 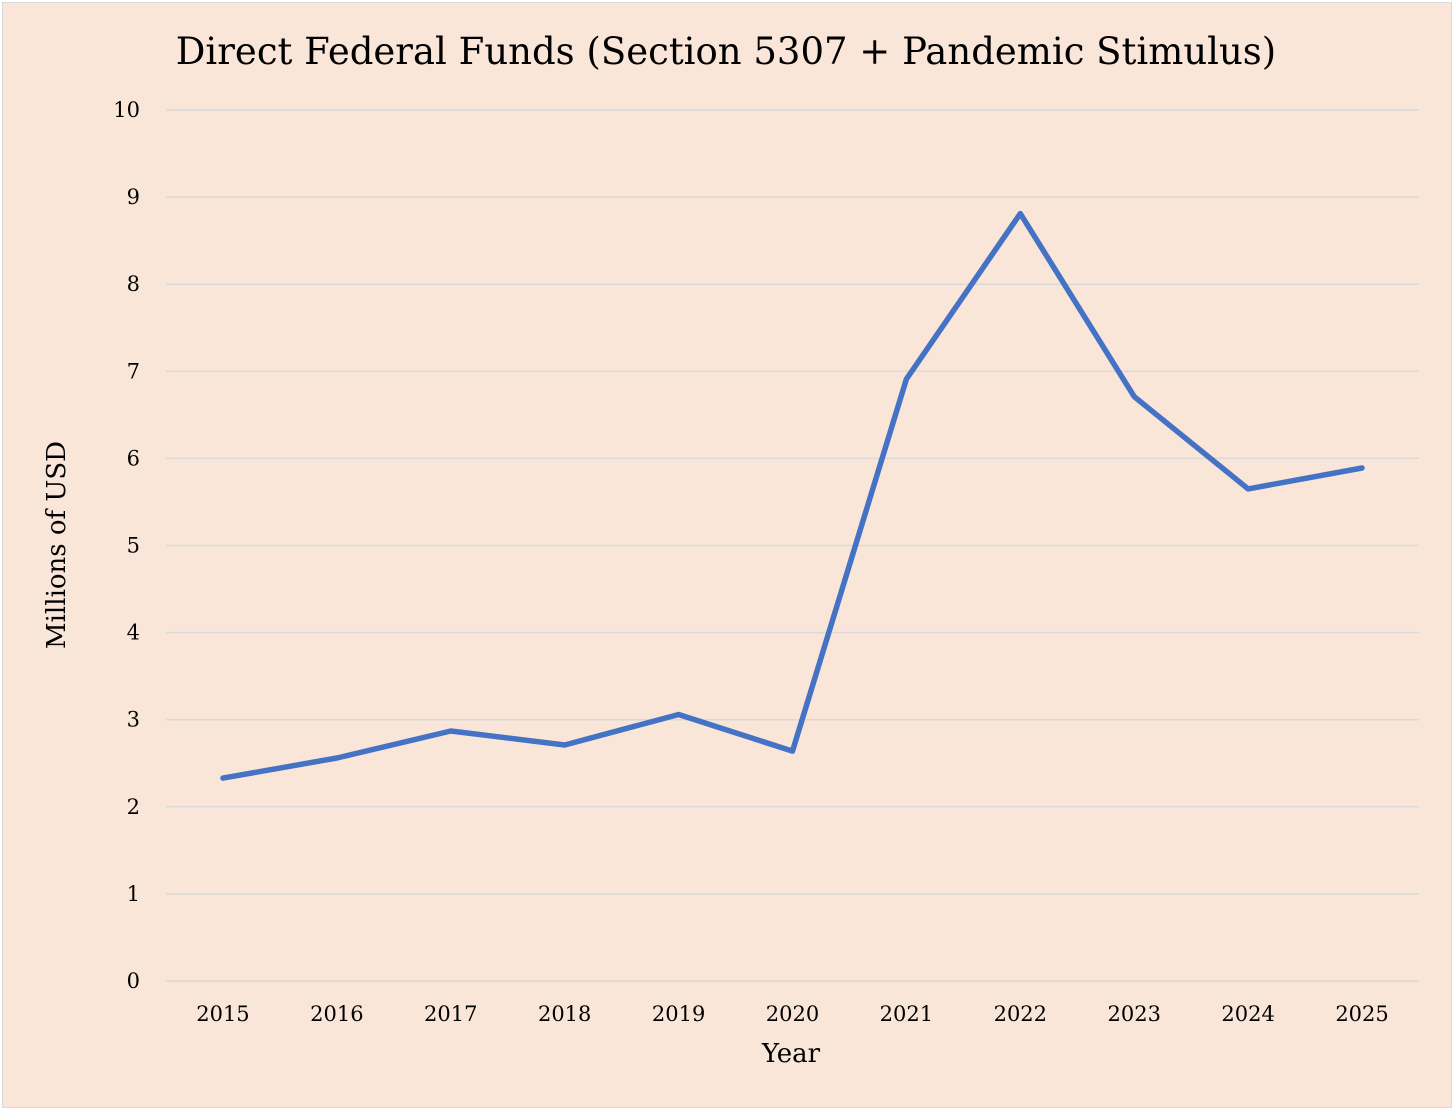 What do you see at coordinates (1020, 214) in the screenshot?
I see `data-point-2022` at bounding box center [1020, 214].